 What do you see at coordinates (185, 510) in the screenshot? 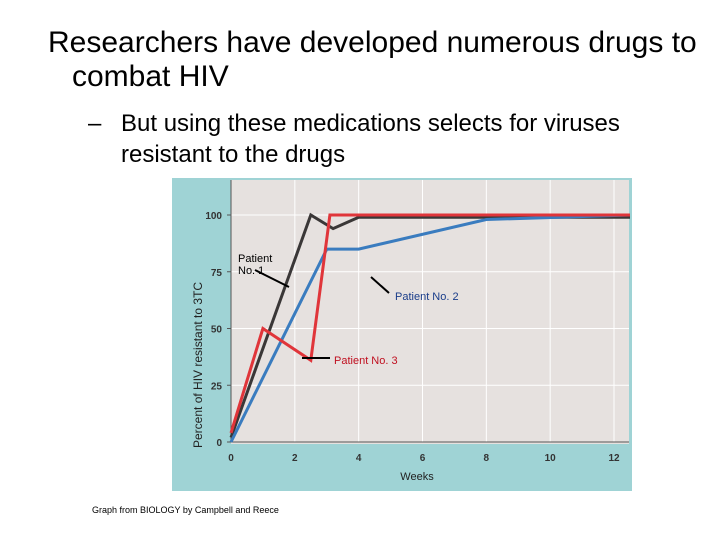
I see `graph-credit: Graph from BIOLOGY by Campbell and Reece` at bounding box center [185, 510].